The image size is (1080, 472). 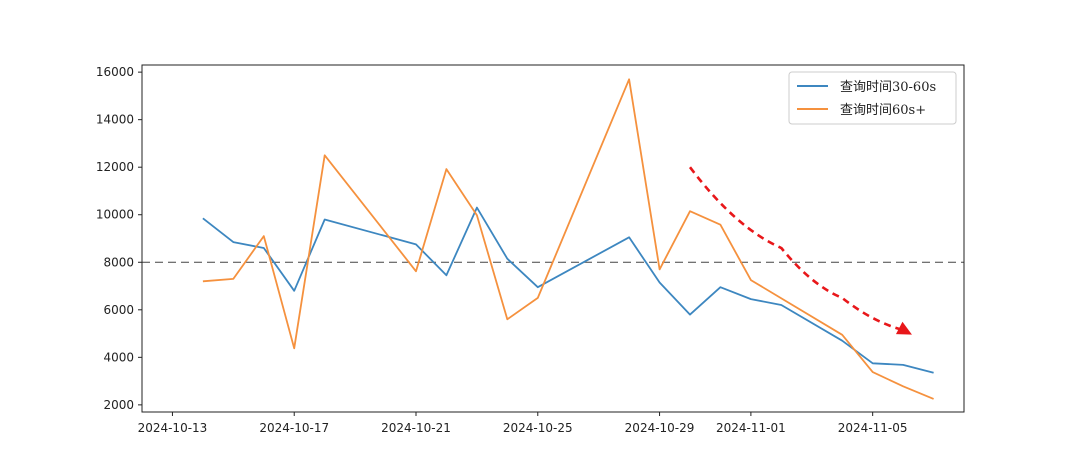 I want to click on x-tick-label: 2024-11-01, so click(x=751, y=428).